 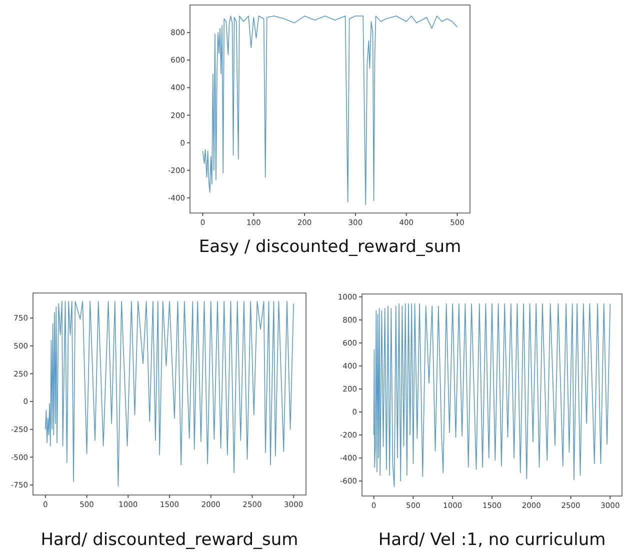 I want to click on text: Easy / discounted_reward_sum, so click(x=330, y=247).